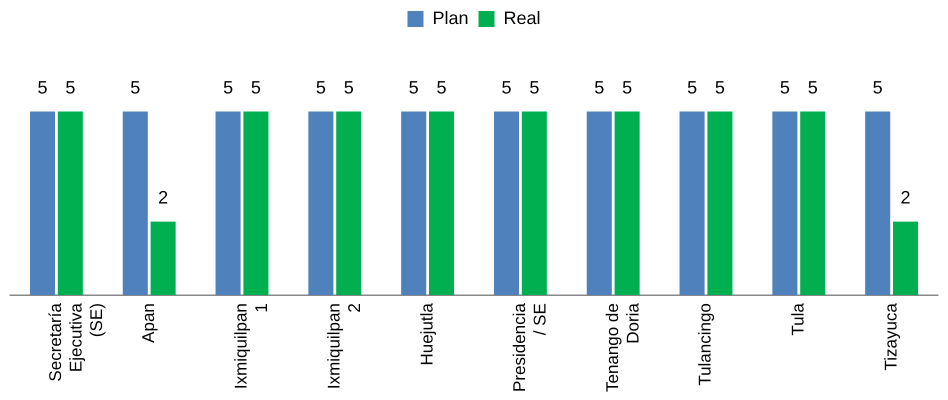 This screenshot has width=948, height=400. I want to click on x-tick-label: Tizayuca, so click(890, 336).